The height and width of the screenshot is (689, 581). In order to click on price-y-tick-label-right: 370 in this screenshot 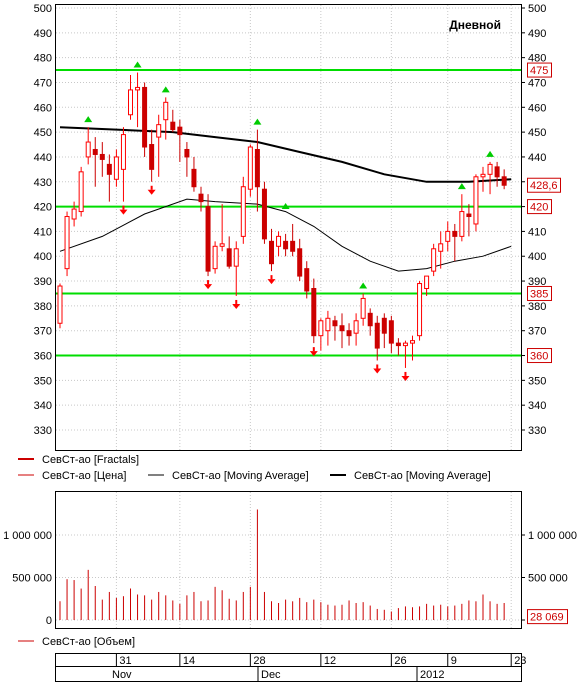, I will do `click(537, 332)`.